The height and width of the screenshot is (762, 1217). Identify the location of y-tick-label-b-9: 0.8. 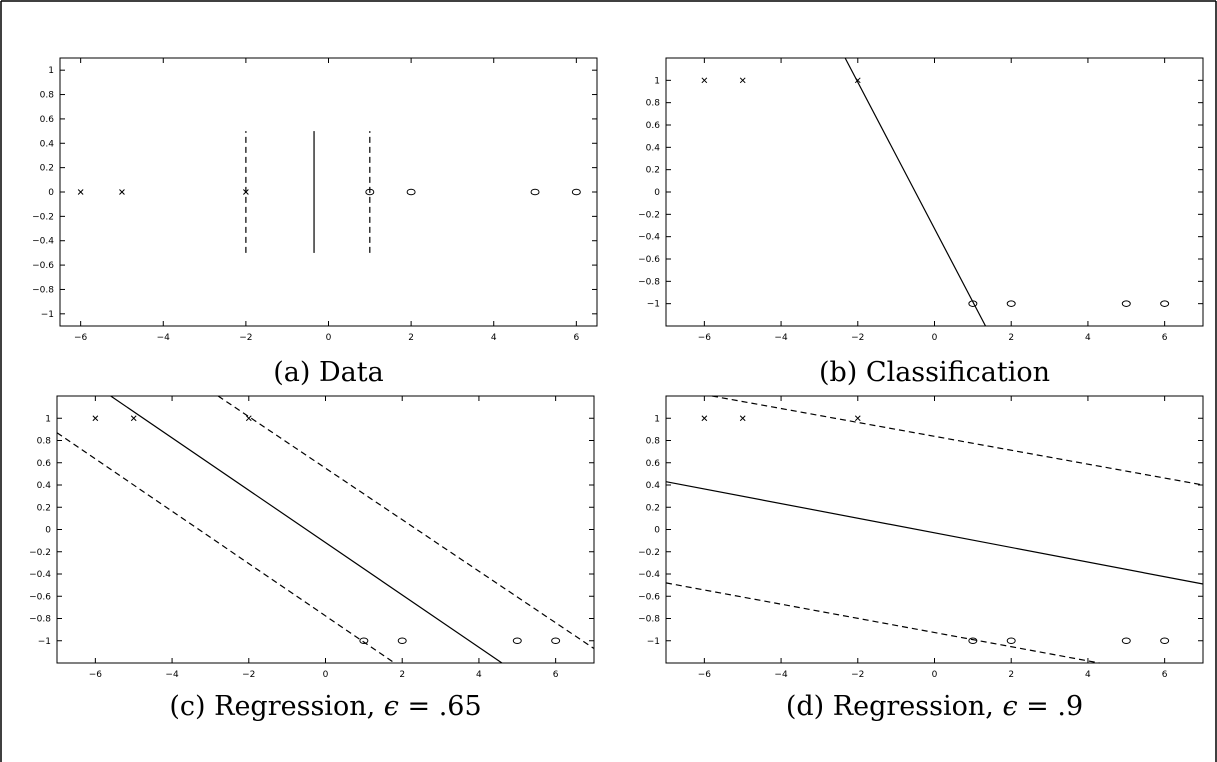
(653, 104).